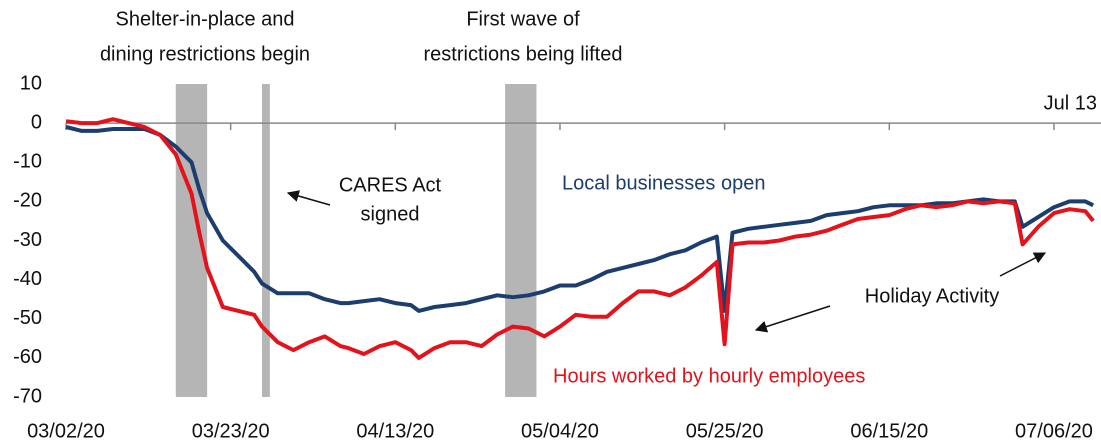  Describe the element at coordinates (395, 431) in the screenshot. I see `x-tick-label: 04/13/20` at that location.